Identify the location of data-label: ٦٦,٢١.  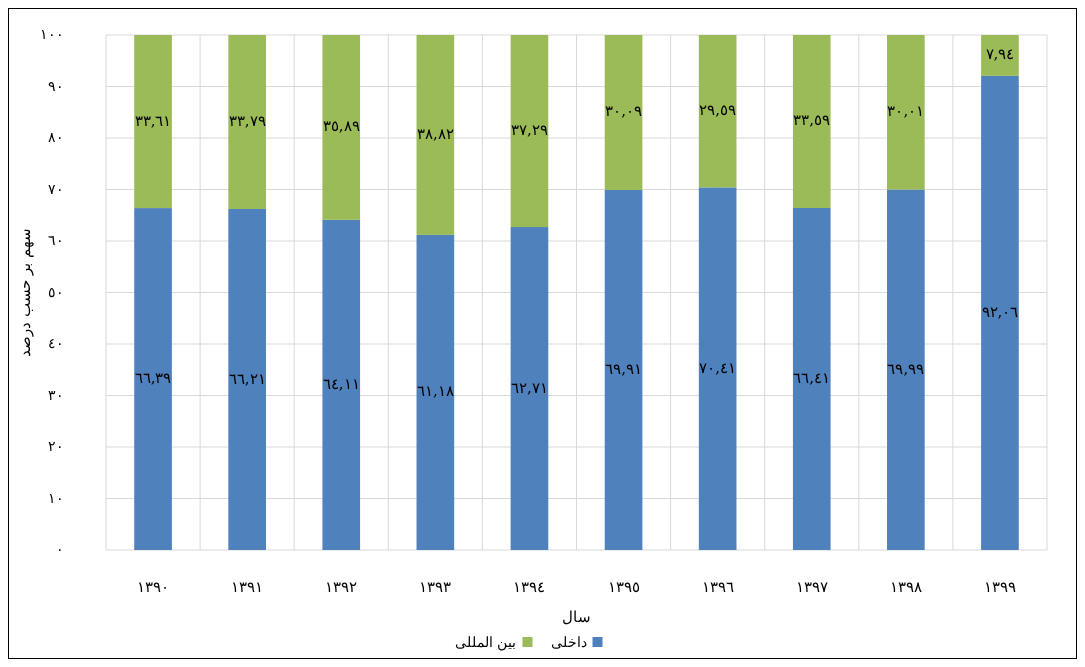
(247, 378).